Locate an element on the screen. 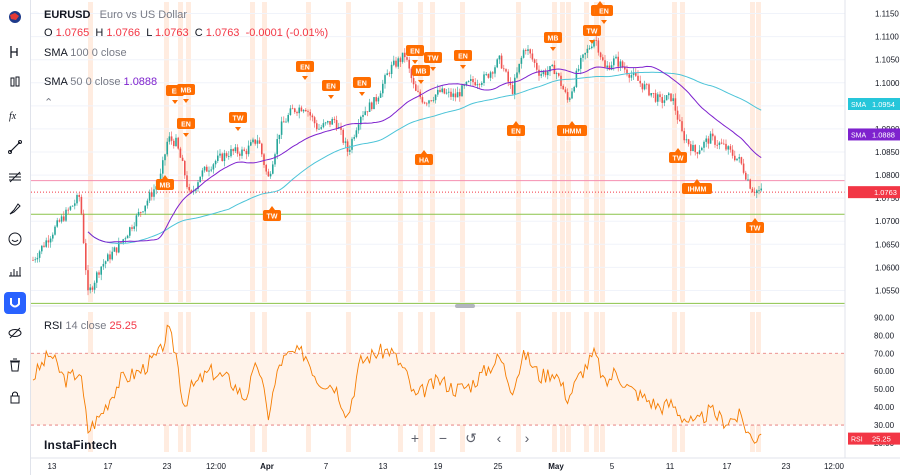 This screenshot has width=900, height=475. lock-tool-button is located at coordinates (15, 397).